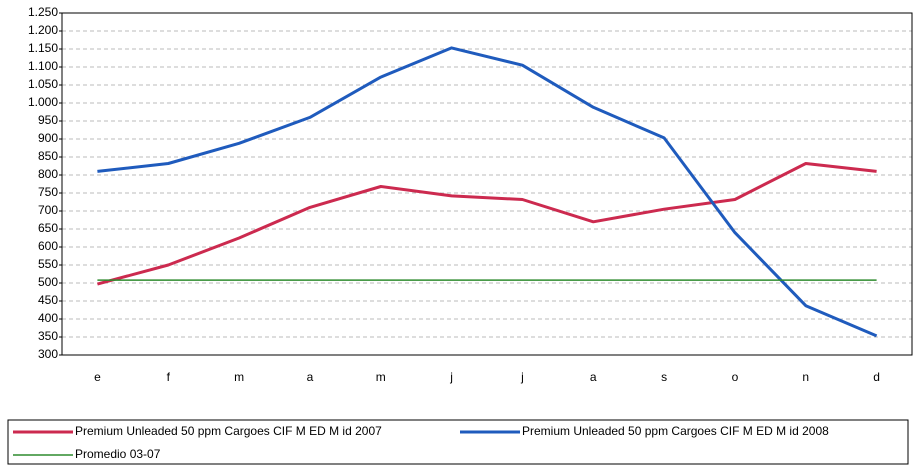 The width and height of the screenshot is (916, 475). I want to click on y-tick-label: 1.250, so click(43, 12).